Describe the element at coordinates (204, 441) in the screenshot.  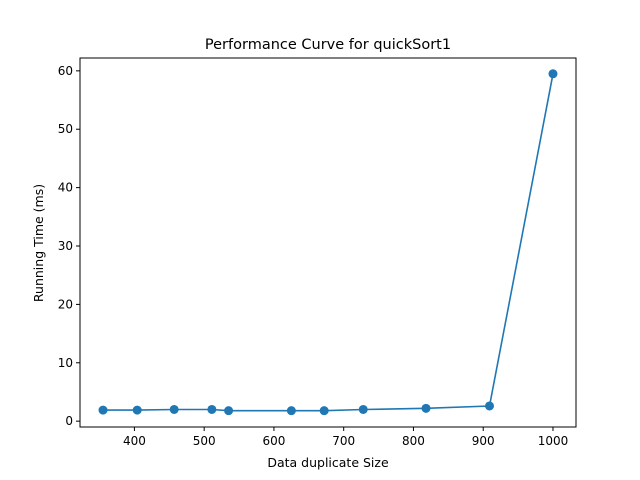
I see `x-tick-label: 500` at that location.